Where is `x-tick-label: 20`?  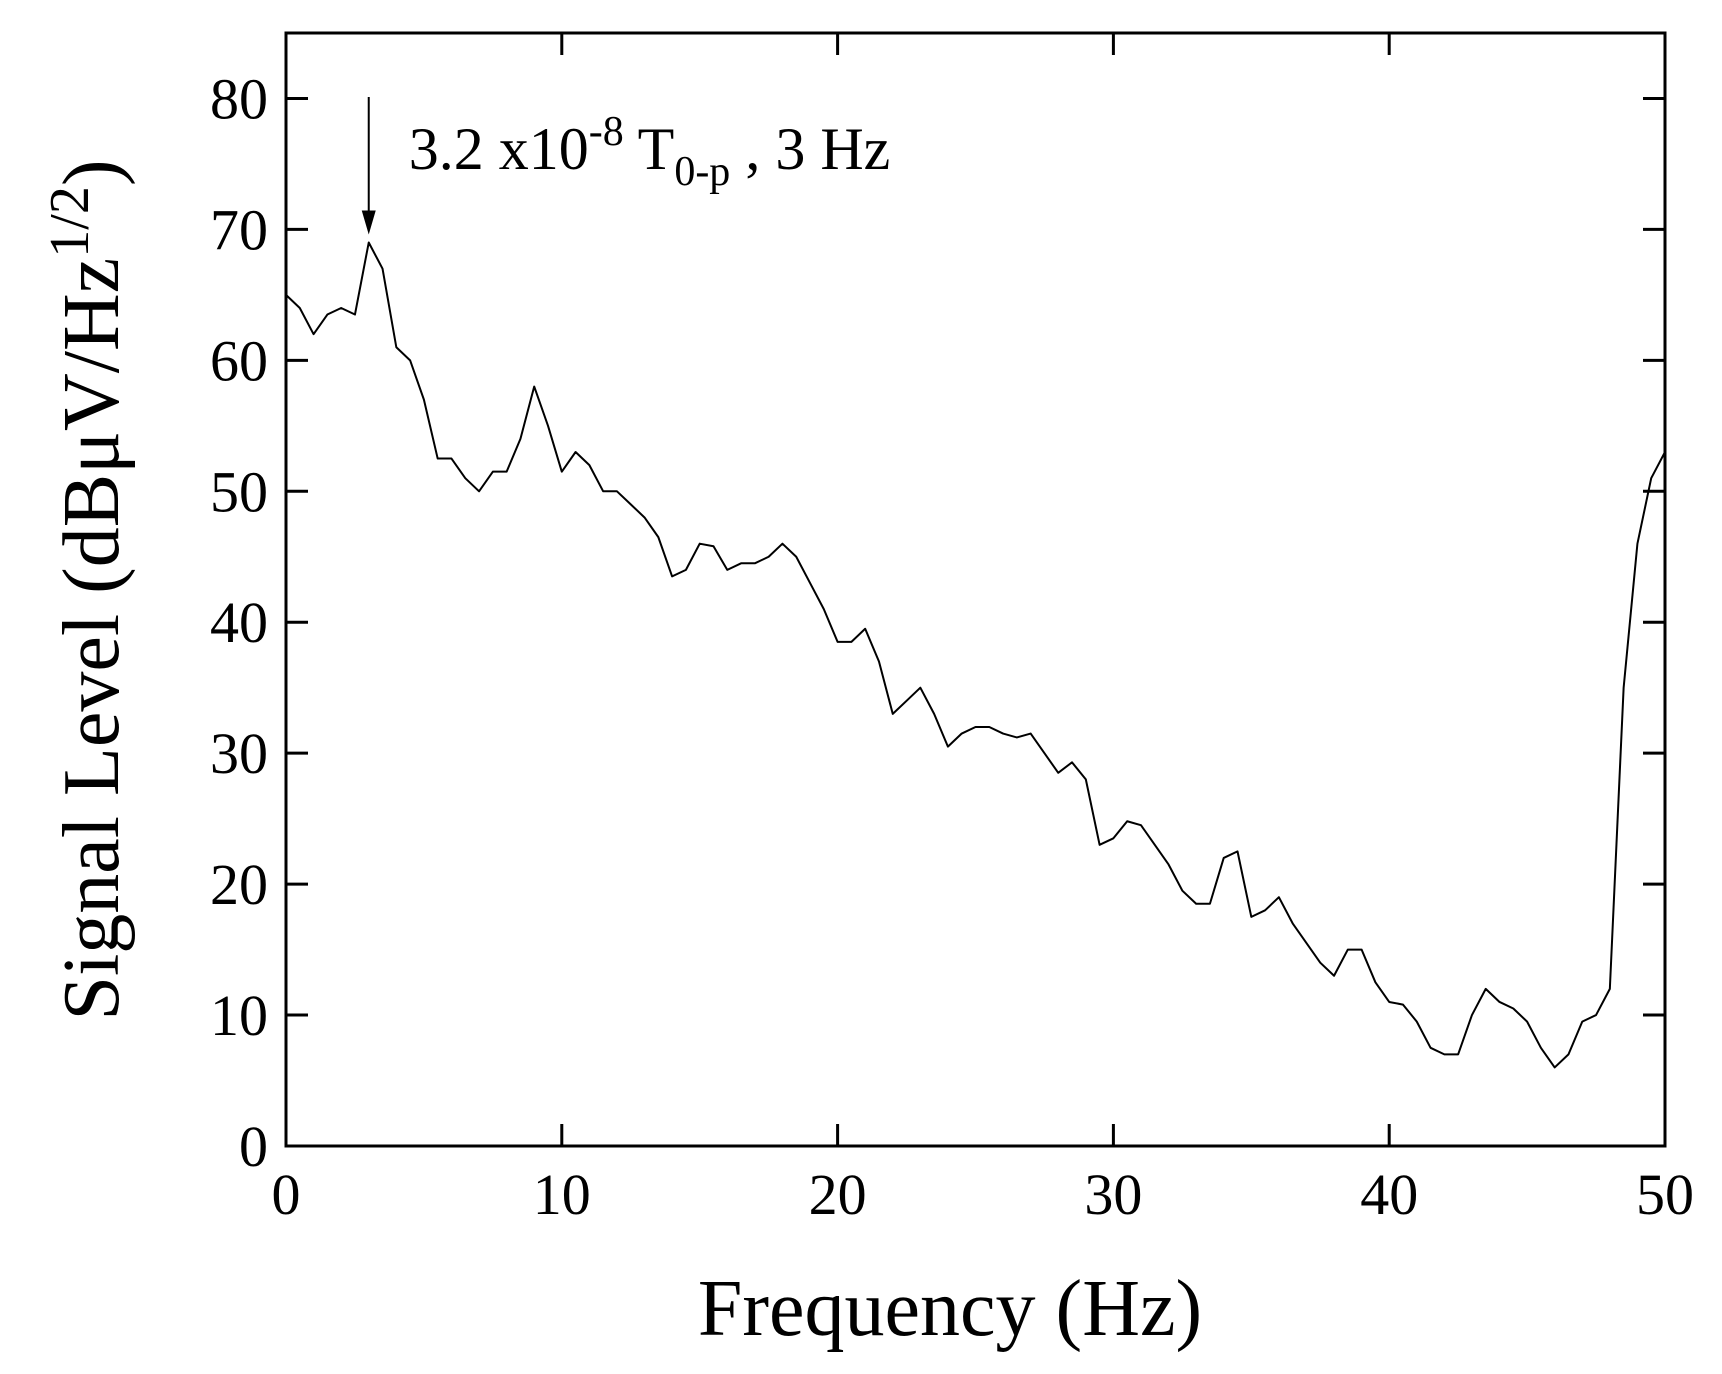
x-tick-label: 20 is located at coordinates (838, 1194).